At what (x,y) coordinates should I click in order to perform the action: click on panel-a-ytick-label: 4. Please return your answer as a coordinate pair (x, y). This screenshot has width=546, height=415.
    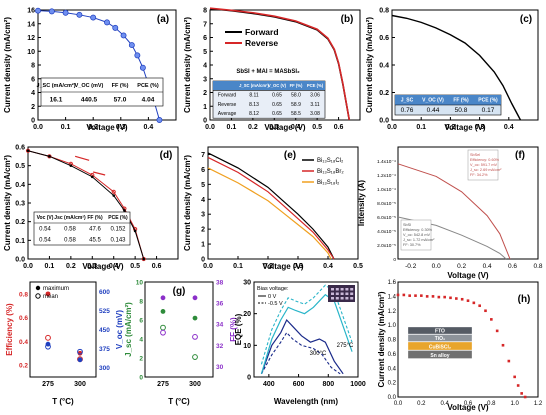
    Looking at the image, I should click on (33, 93).